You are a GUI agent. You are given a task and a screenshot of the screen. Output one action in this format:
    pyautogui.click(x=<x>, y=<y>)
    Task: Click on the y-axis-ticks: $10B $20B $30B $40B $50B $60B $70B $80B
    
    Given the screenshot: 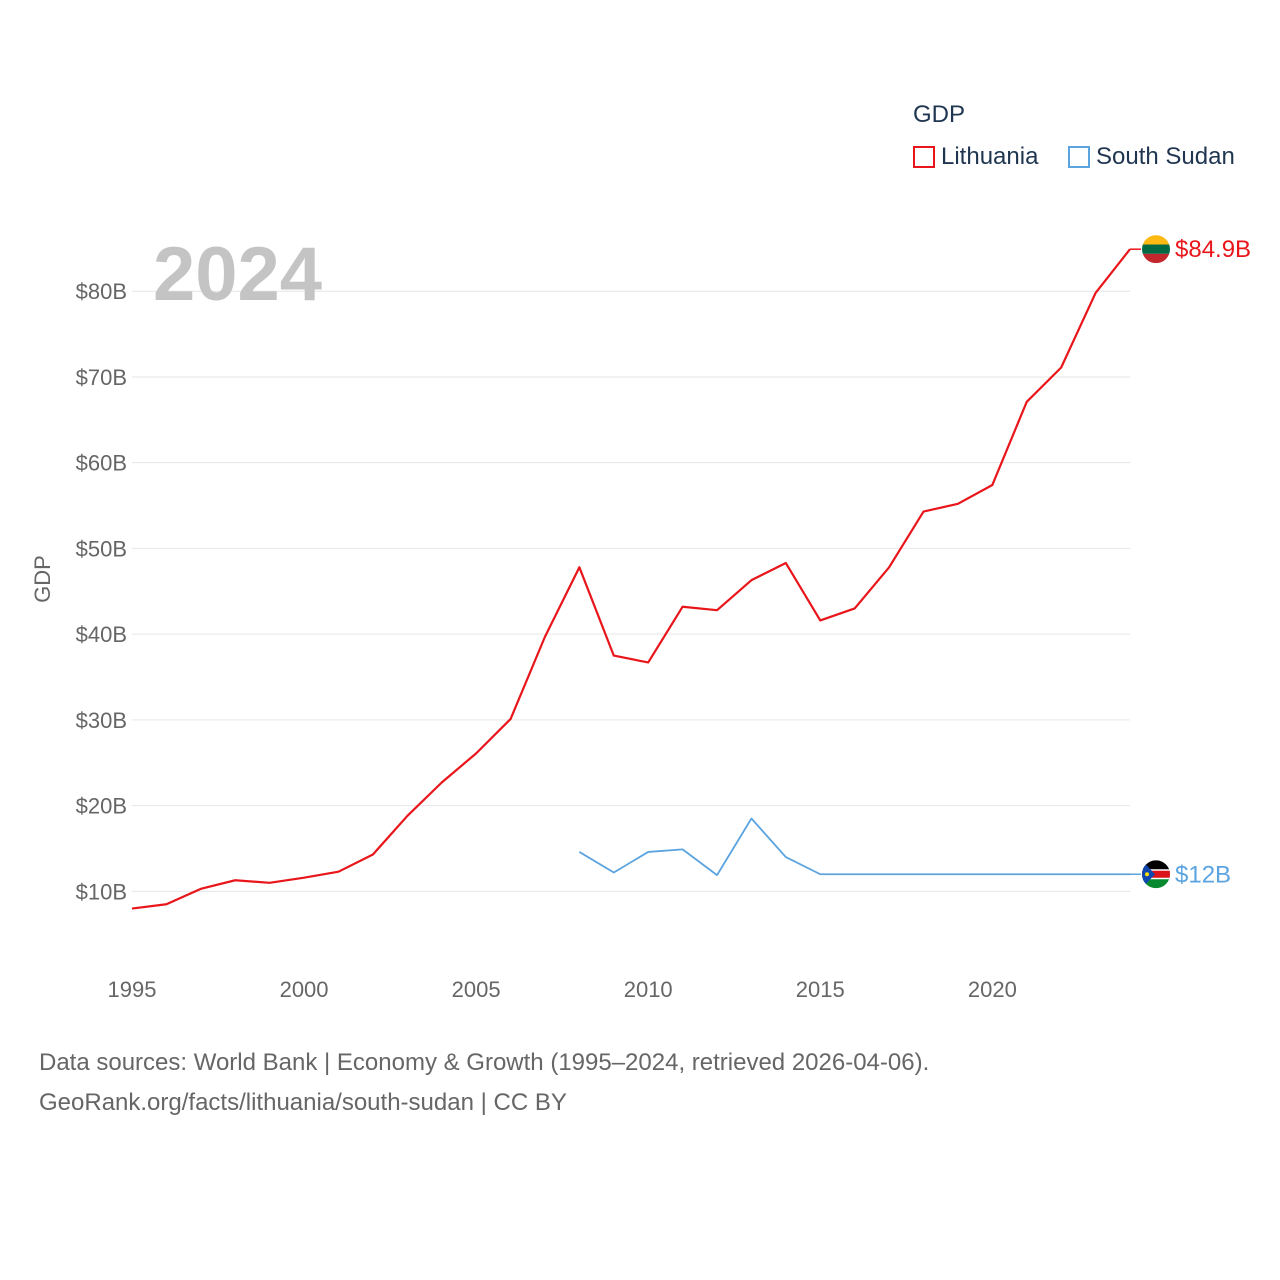 What is the action you would take?
    pyautogui.click(x=101, y=591)
    